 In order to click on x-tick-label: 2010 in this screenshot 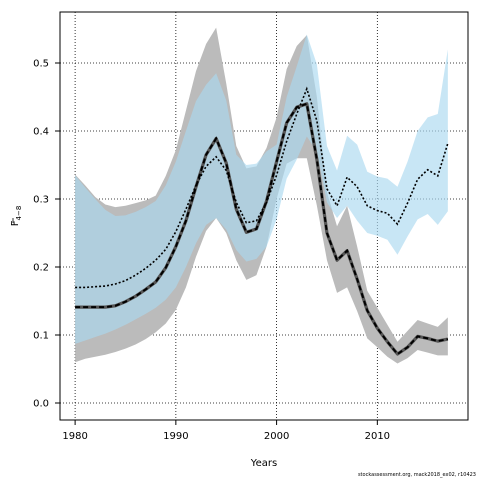, I will do `click(377, 436)`.